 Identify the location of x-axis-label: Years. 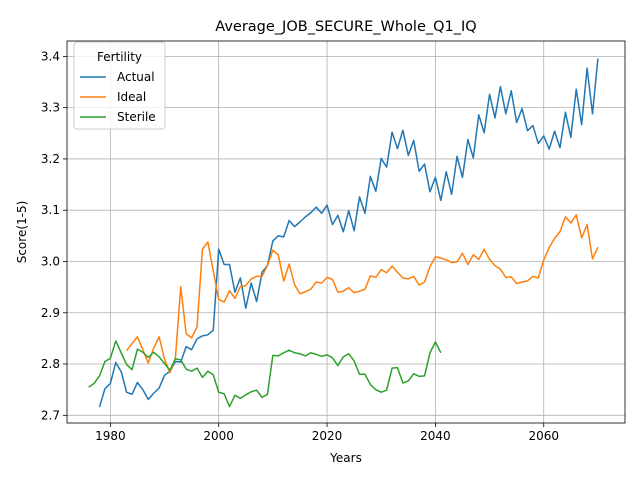
(345, 458).